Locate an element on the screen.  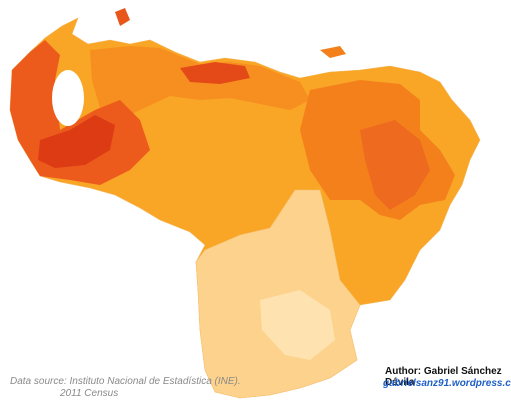
andes-dark is located at coordinates (76, 141).